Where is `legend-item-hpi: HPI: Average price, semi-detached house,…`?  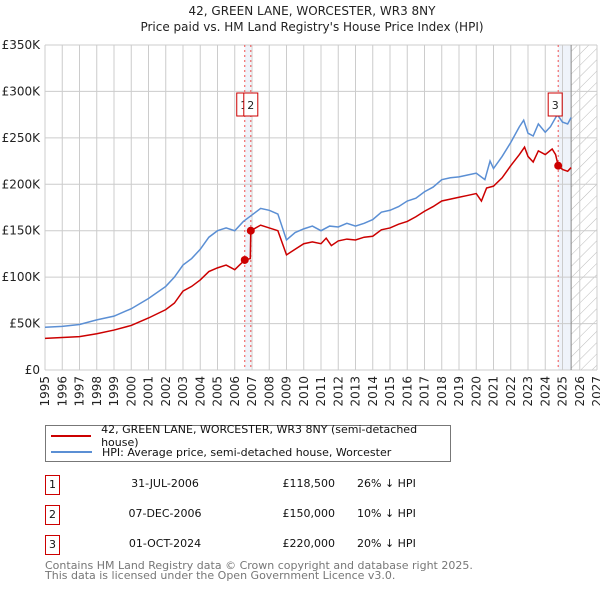 legend-item-hpi: HPI: Average price, semi-detached house,… is located at coordinates (218, 452).